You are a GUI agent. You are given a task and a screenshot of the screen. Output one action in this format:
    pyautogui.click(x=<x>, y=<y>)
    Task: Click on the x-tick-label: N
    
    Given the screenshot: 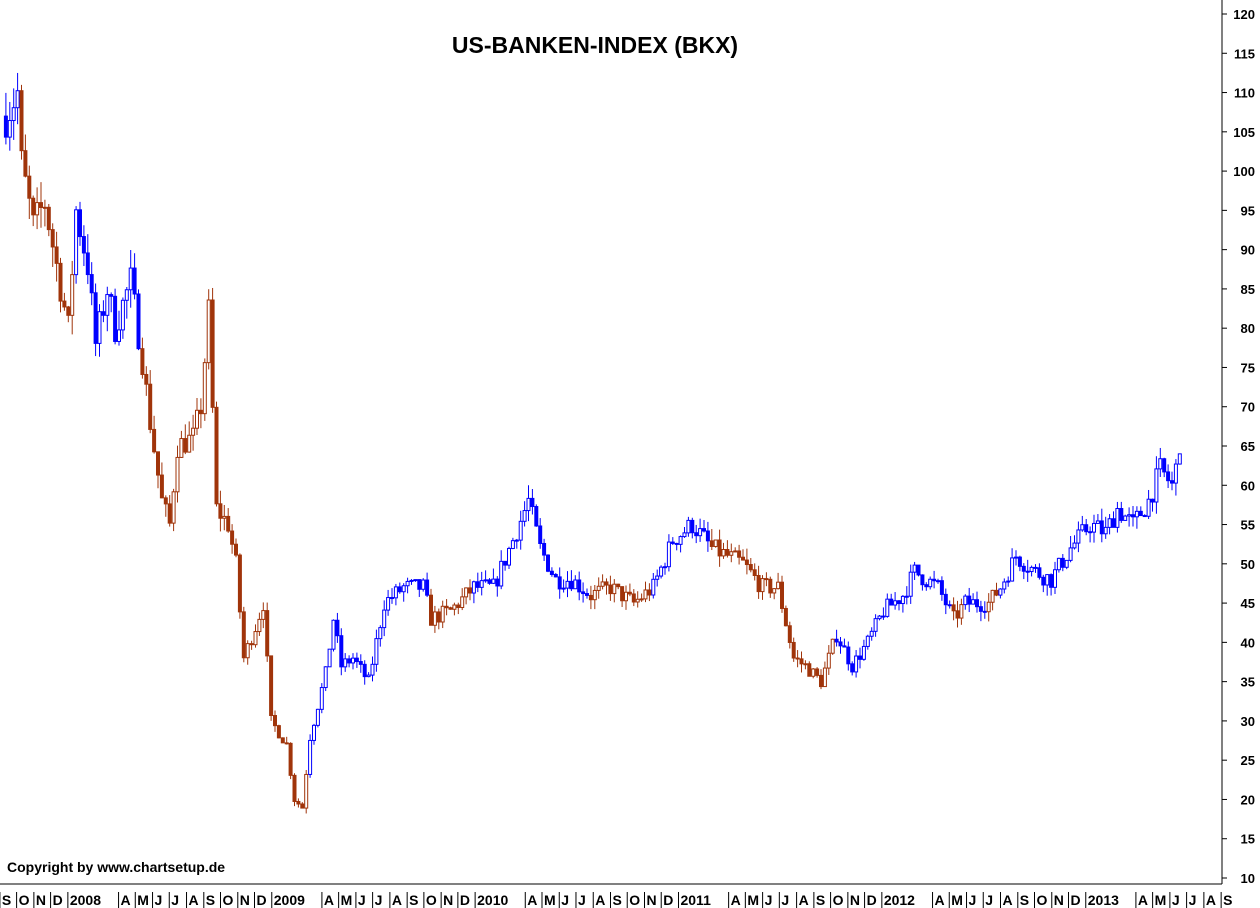 What is the action you would take?
    pyautogui.click(x=1059, y=900)
    